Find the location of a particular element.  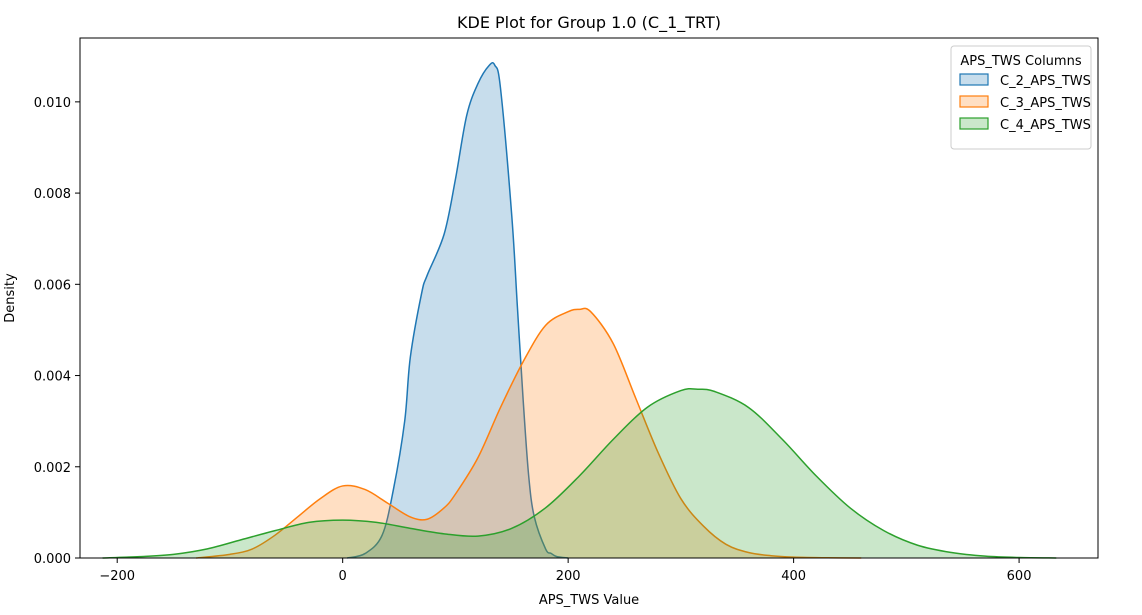

y-tick-label: 0.000 is located at coordinates (52, 559).